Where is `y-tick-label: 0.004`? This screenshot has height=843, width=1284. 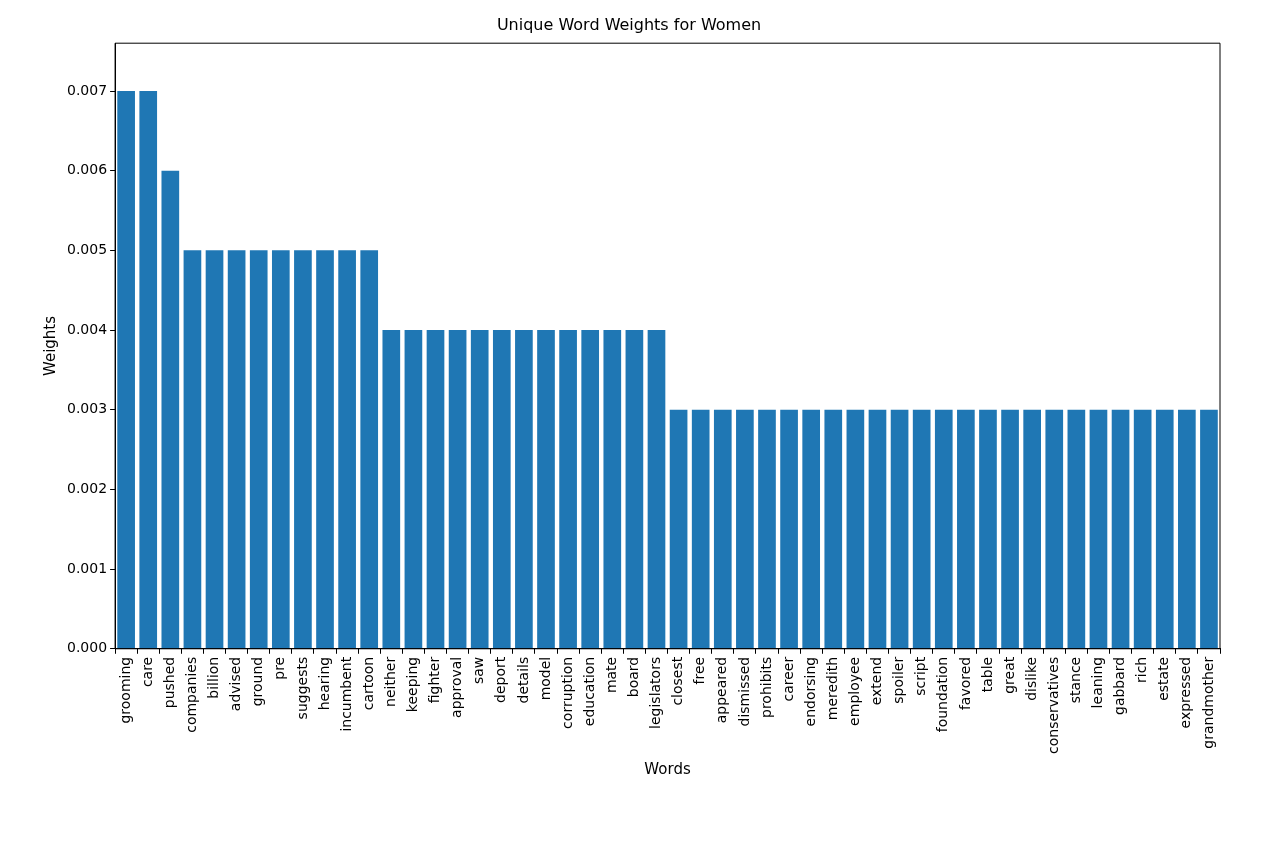 y-tick-label: 0.004 is located at coordinates (87, 328).